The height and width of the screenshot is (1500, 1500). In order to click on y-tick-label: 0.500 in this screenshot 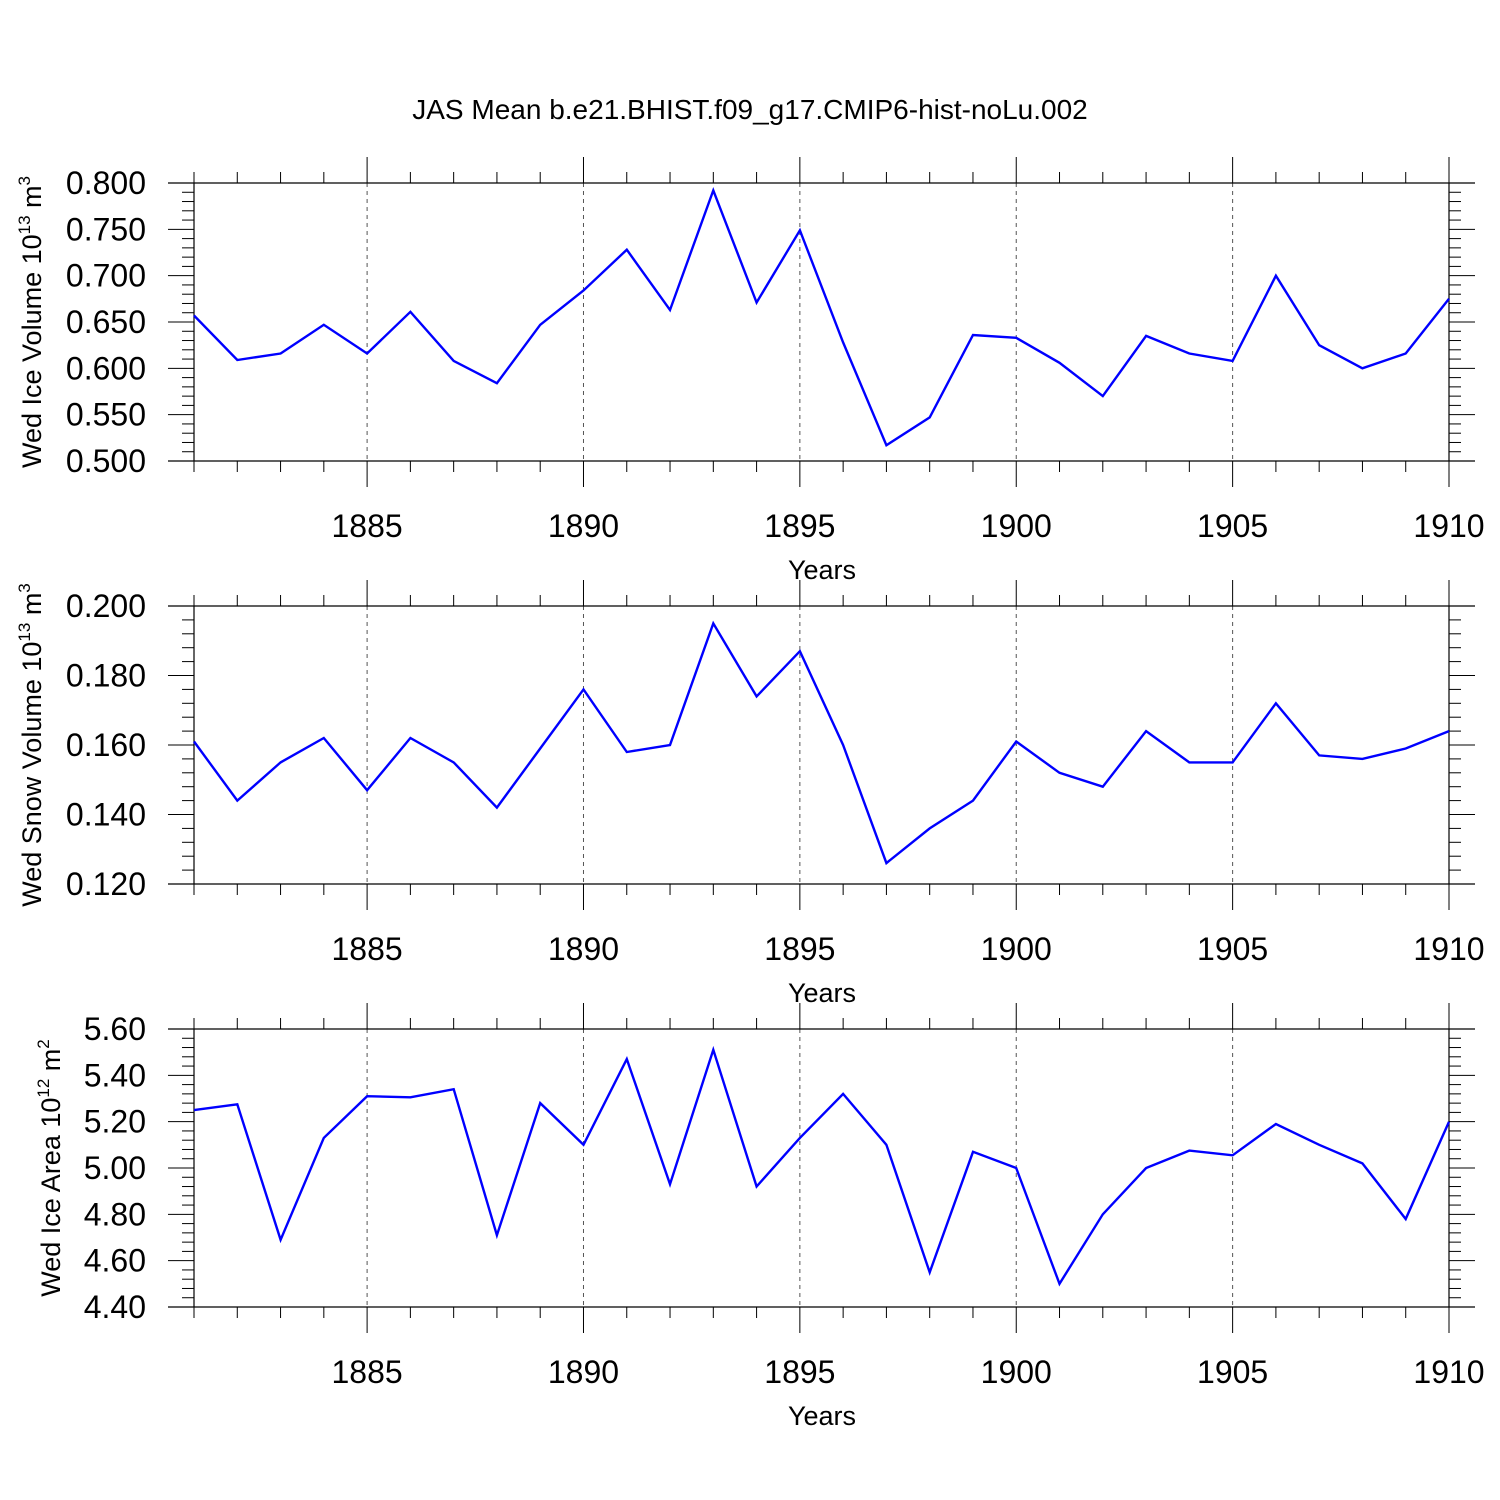, I will do `click(106, 461)`.